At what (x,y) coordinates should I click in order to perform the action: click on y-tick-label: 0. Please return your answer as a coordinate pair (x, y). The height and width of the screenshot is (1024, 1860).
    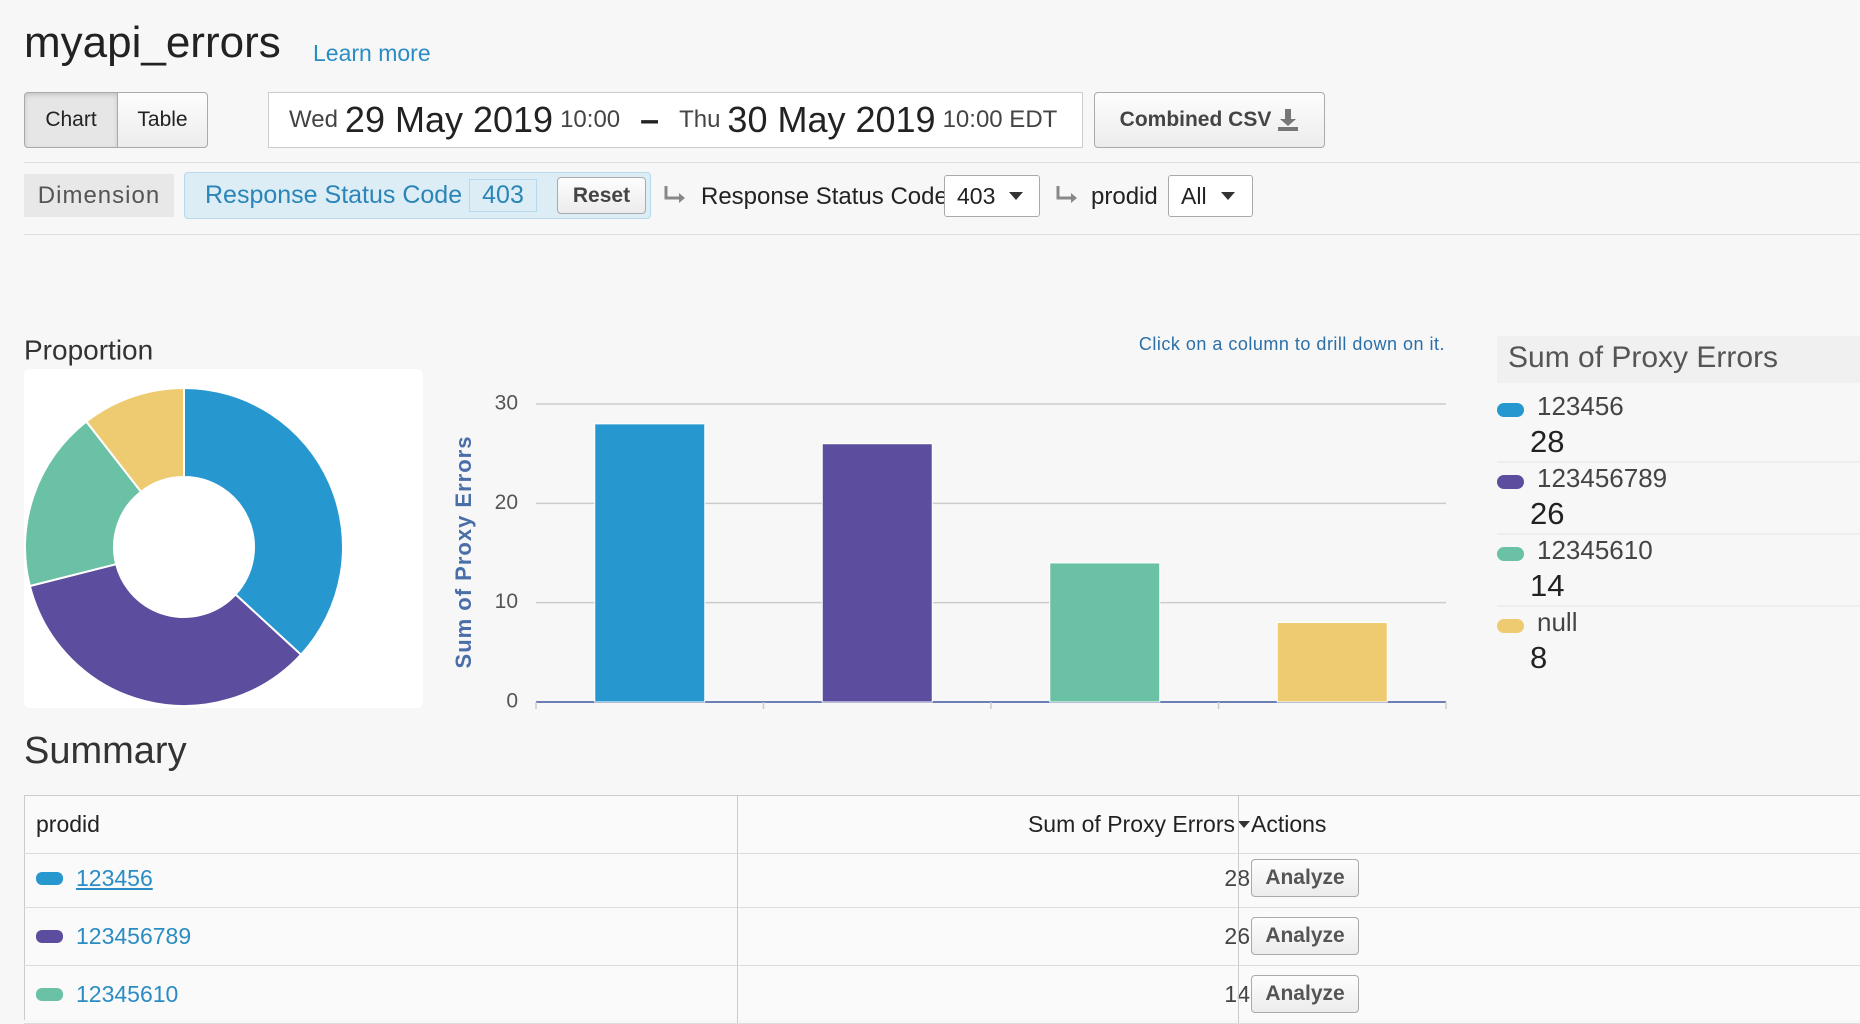
    Looking at the image, I should click on (512, 701).